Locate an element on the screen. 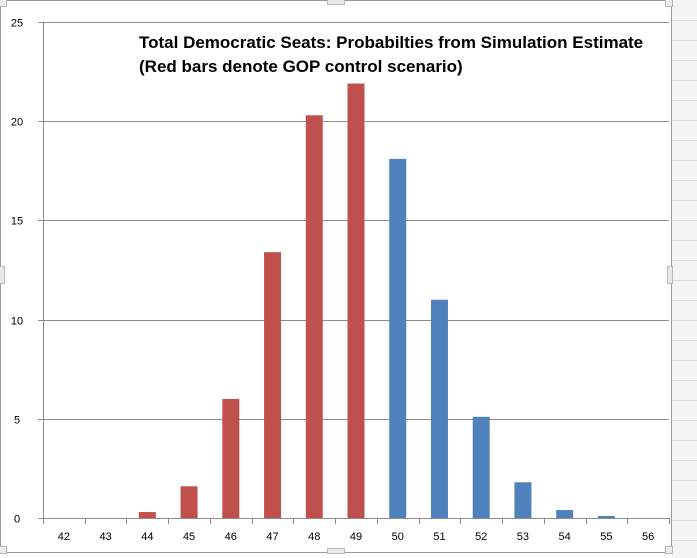  resize-handle-left is located at coordinates (2, 275).